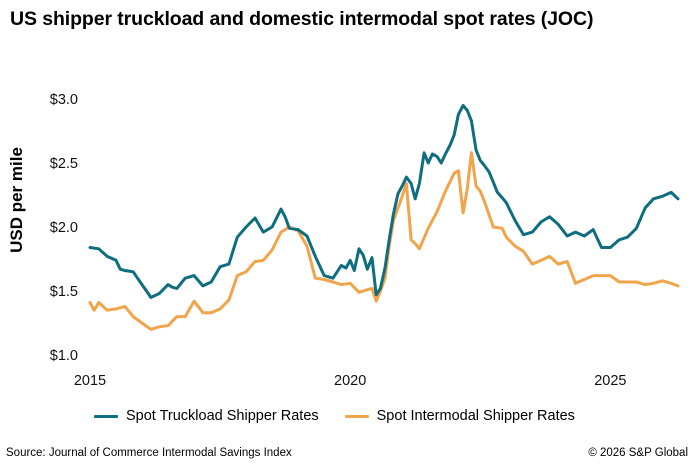  I want to click on y-ticks: $1.0 $1.5 $2.0 $2.5 $3.0, so click(64, 228).